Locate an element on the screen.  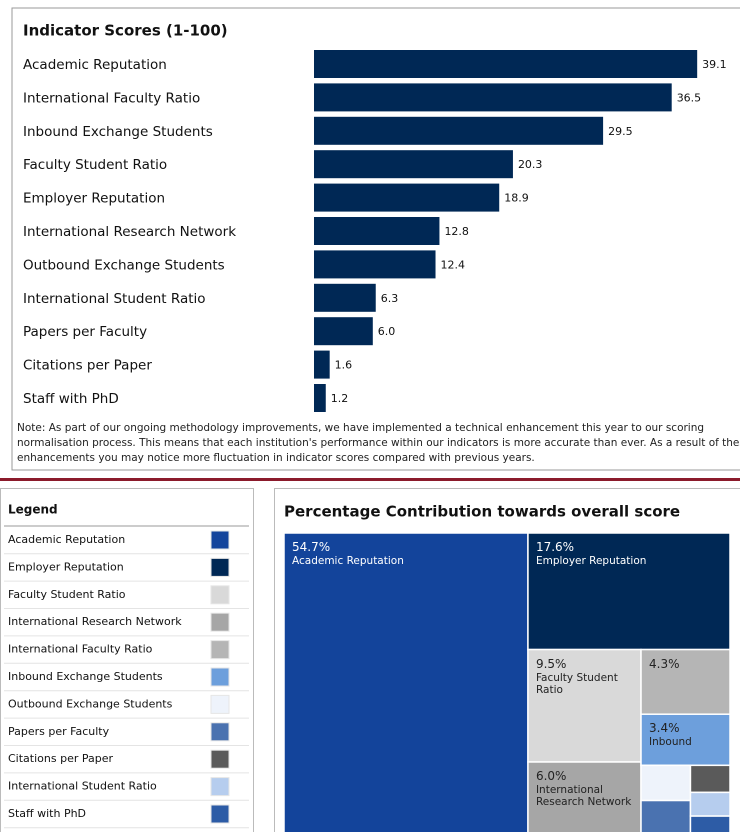
value-label: 29.5 is located at coordinates (620, 131).